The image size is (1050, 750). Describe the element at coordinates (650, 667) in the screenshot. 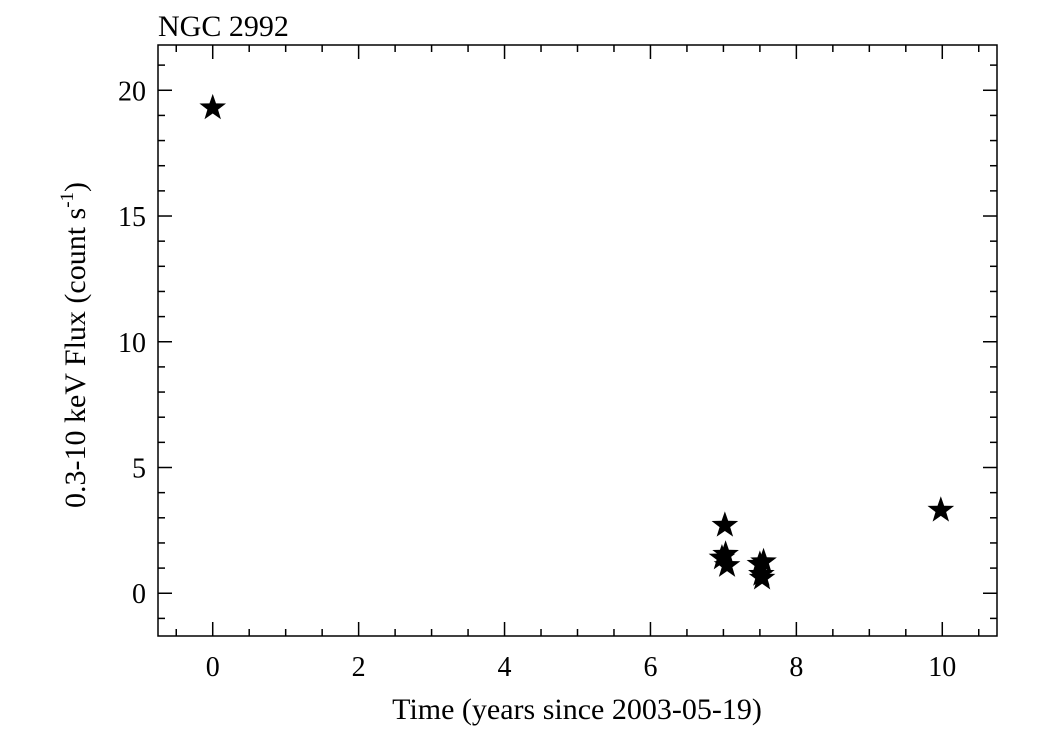

I see `x-tick-label: 6` at that location.